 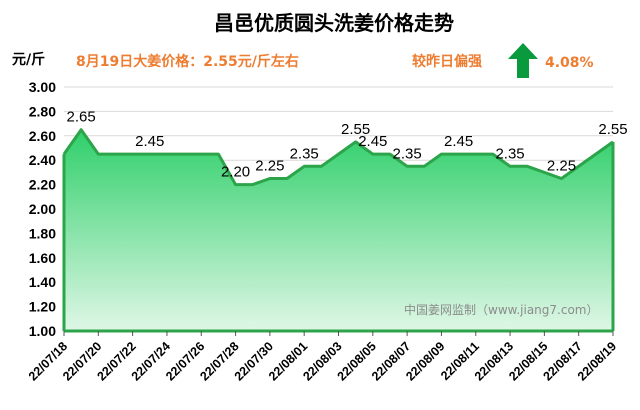 What do you see at coordinates (42, 307) in the screenshot?
I see `y-tick-label: 1.20` at bounding box center [42, 307].